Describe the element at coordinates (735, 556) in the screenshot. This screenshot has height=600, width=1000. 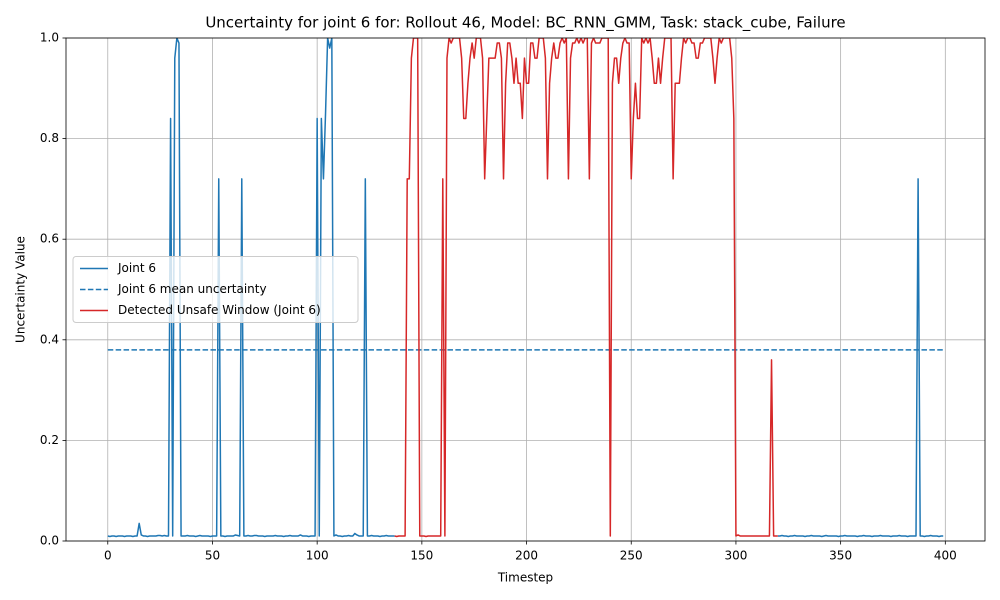
I see `x-tick-label: 300` at that location.